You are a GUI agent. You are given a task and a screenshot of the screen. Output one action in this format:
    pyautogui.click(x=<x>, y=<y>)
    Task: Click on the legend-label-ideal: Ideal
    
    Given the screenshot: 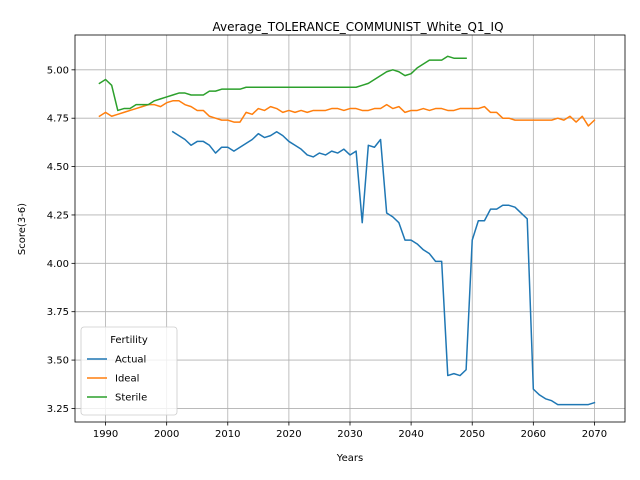 What is the action you would take?
    pyautogui.click(x=127, y=379)
    